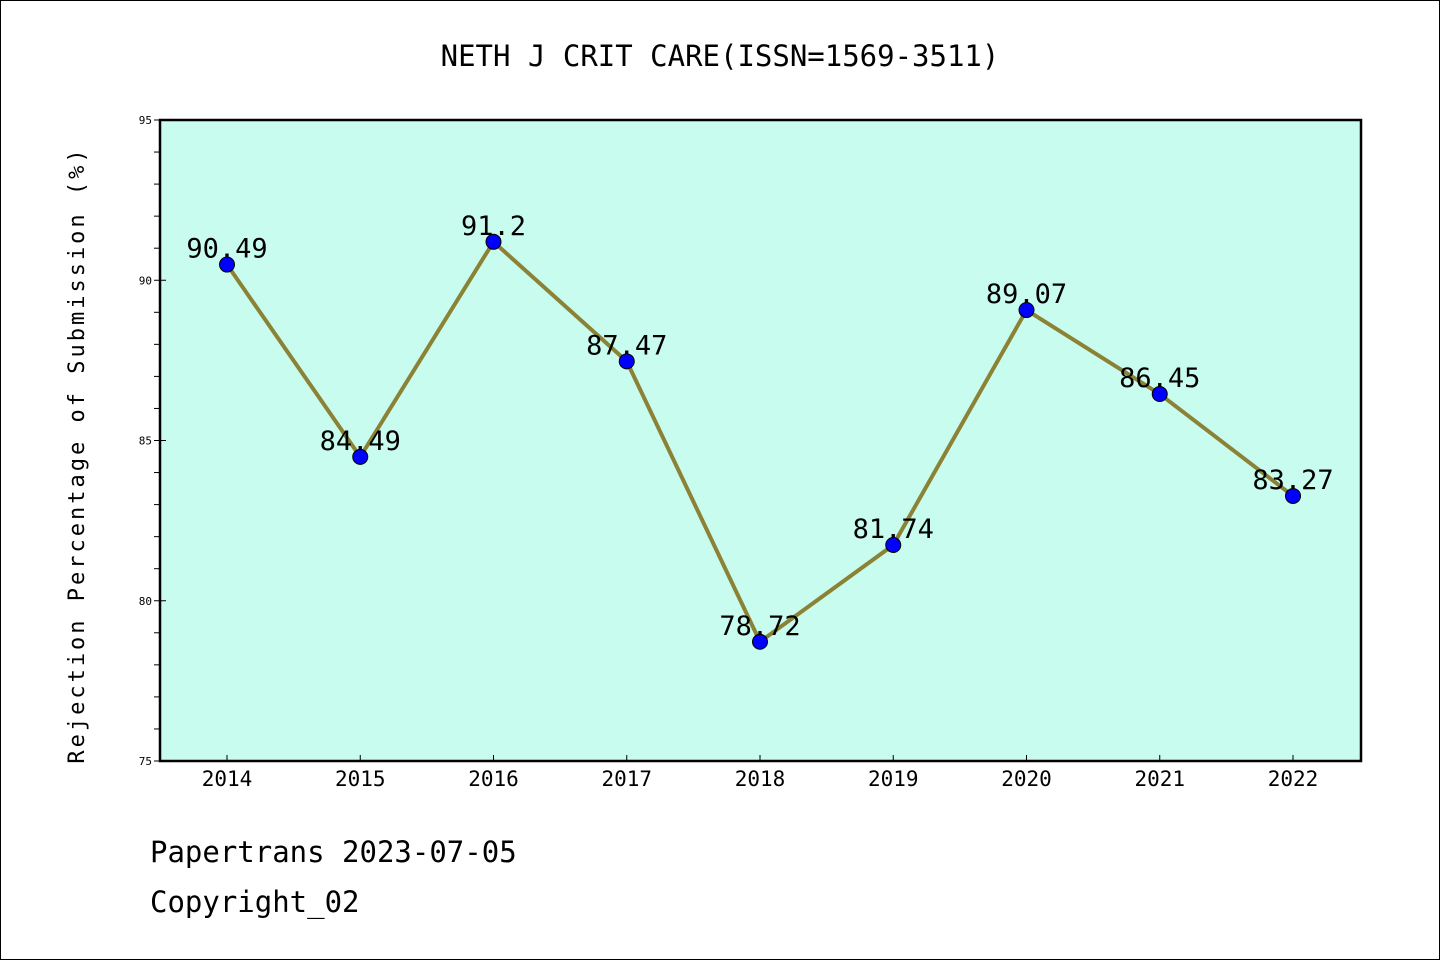 The height and width of the screenshot is (960, 1440). What do you see at coordinates (145, 120) in the screenshot?
I see `y-tick-label: 95` at bounding box center [145, 120].